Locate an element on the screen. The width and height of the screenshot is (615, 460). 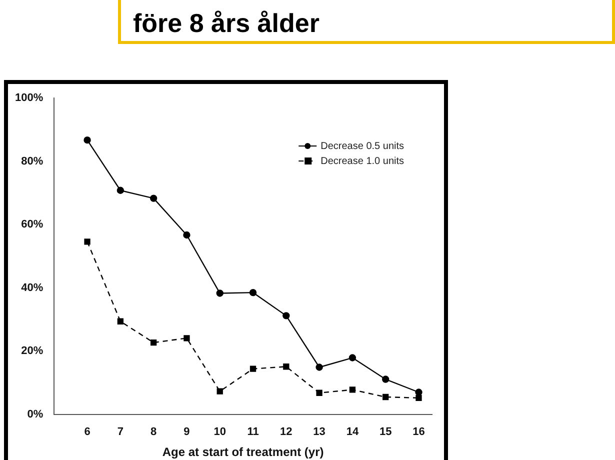
x-tick-label: 14 is located at coordinates (353, 432).